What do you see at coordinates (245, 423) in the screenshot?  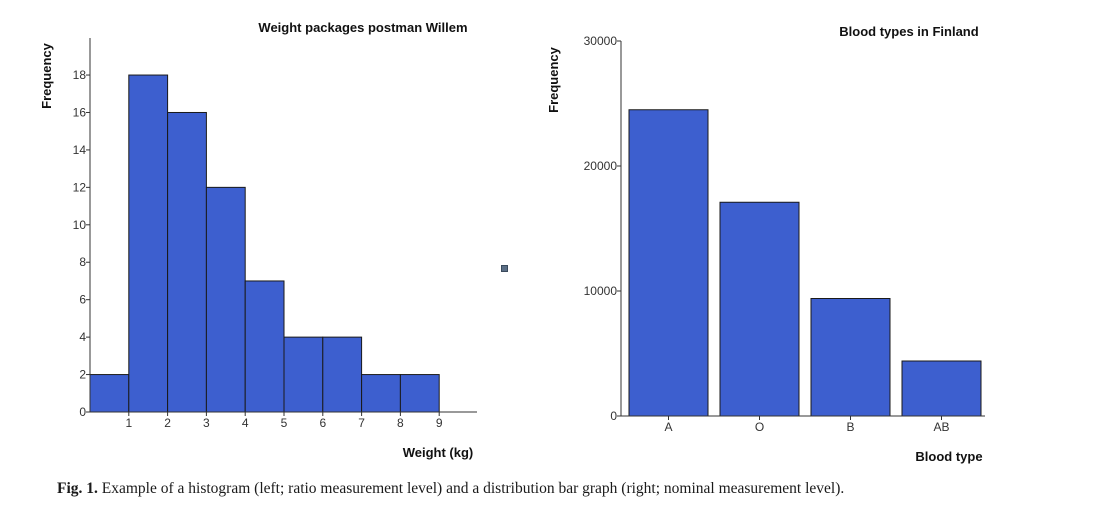 I see `histogram-x-tick-label: 4` at bounding box center [245, 423].